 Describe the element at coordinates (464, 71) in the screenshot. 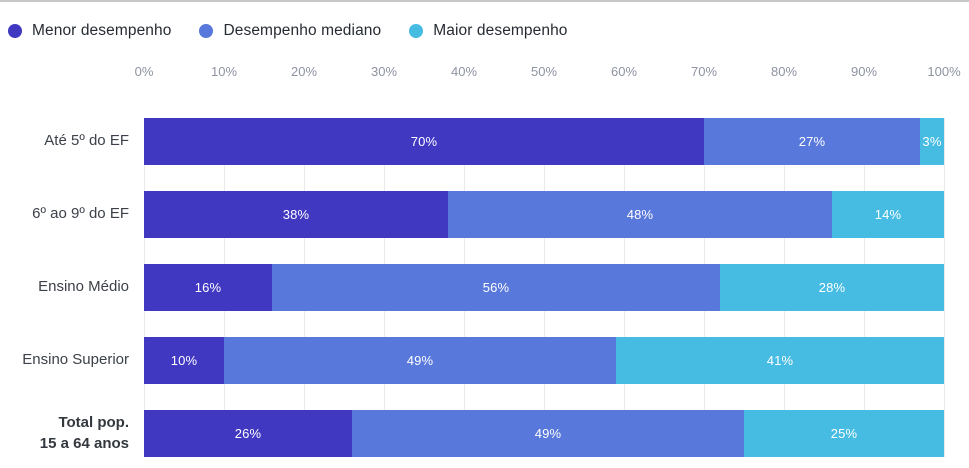

I see `x-axis-tick-label: 40%` at that location.